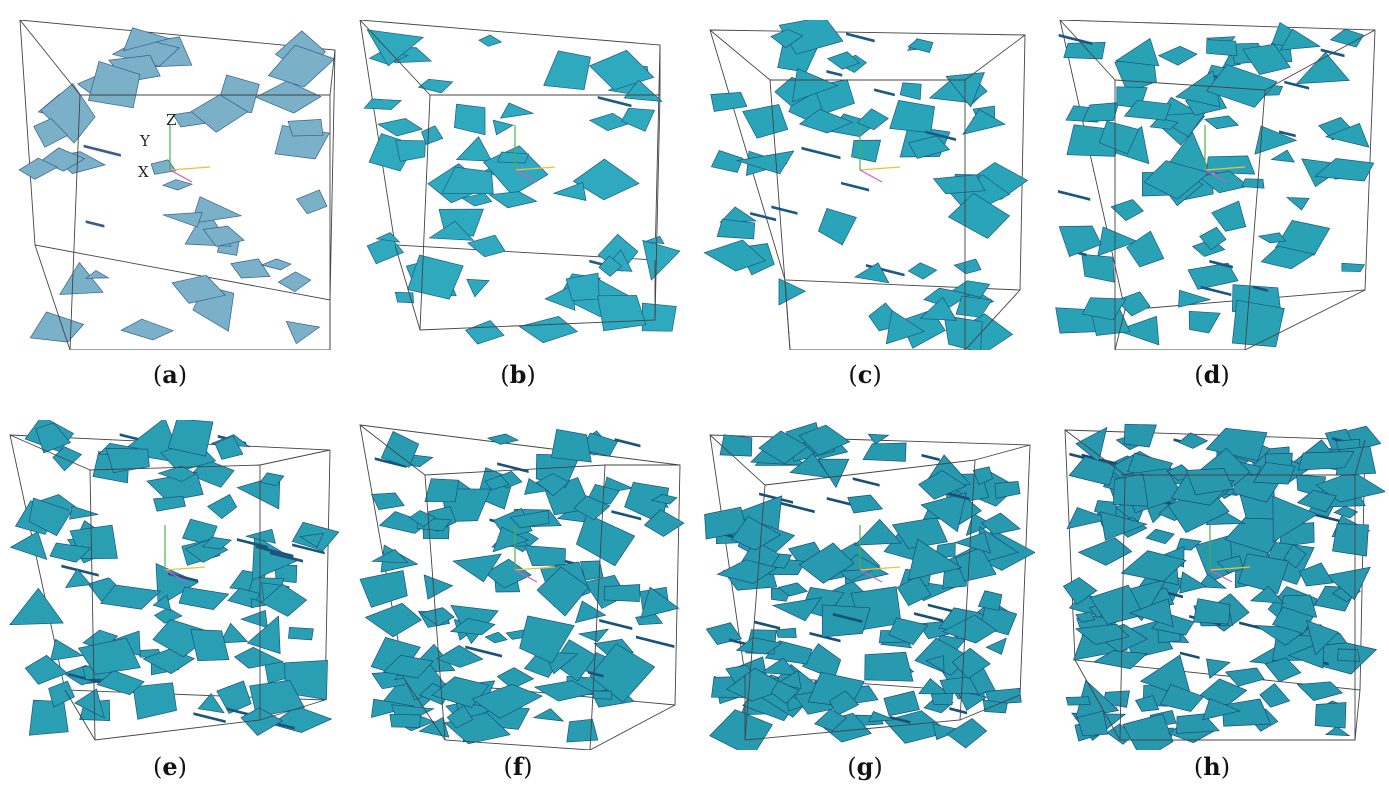  What do you see at coordinates (520, 182) in the screenshot?
I see `dfn-cube-b` at bounding box center [520, 182].